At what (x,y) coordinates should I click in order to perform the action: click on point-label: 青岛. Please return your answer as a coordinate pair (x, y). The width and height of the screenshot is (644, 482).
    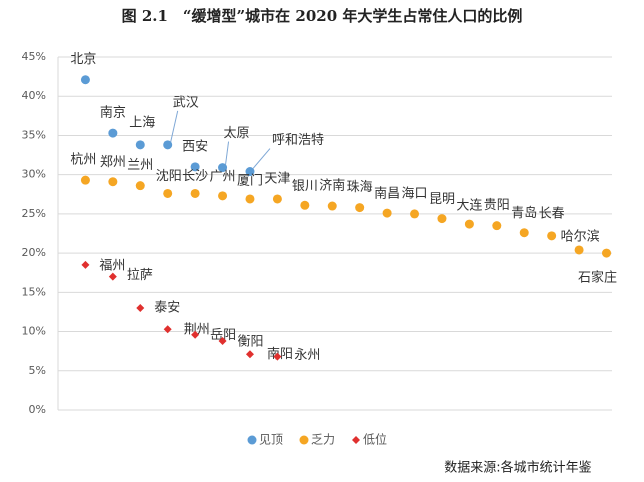
    Looking at the image, I should click on (524, 213).